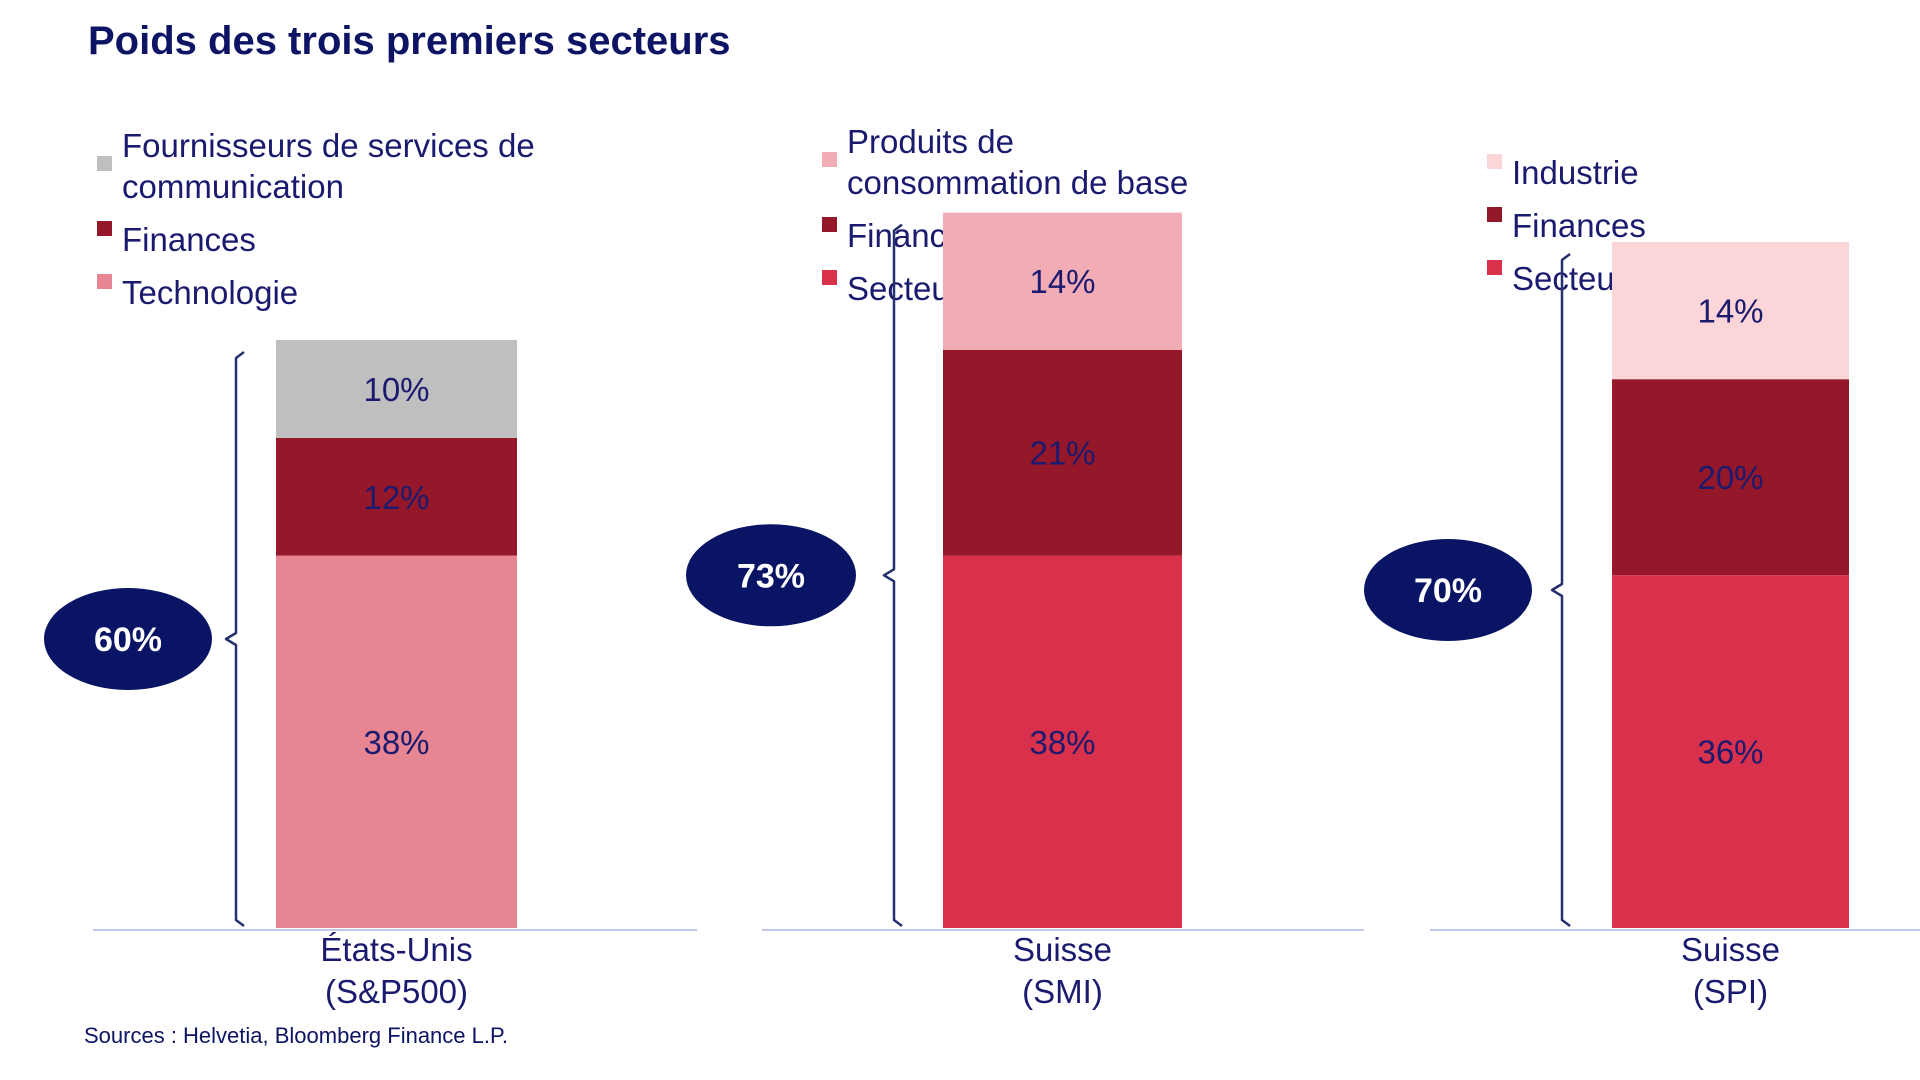 The height and width of the screenshot is (1080, 1920). Describe the element at coordinates (930, 141) in the screenshot. I see `legend-label: Produits de` at that location.